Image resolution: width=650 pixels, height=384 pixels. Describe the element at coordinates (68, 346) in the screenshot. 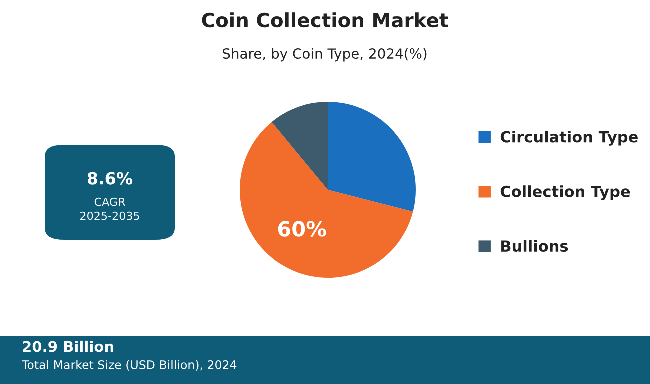

I see `text: 20.9 Billion` at that location.